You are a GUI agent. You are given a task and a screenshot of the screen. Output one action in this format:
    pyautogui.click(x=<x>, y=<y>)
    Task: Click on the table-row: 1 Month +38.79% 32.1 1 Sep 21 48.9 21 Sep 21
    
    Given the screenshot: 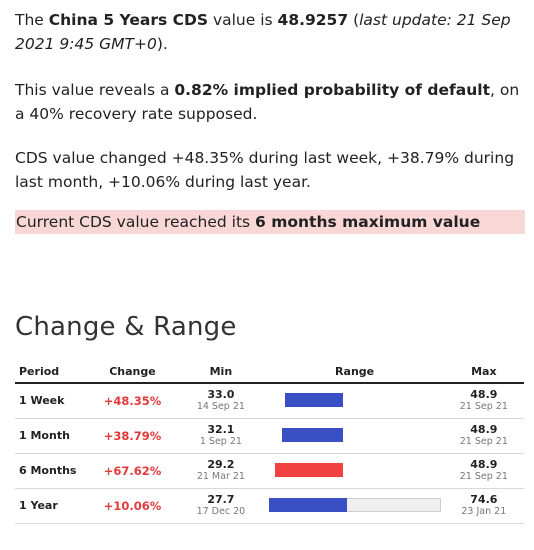 What is the action you would take?
    pyautogui.click(x=269, y=436)
    